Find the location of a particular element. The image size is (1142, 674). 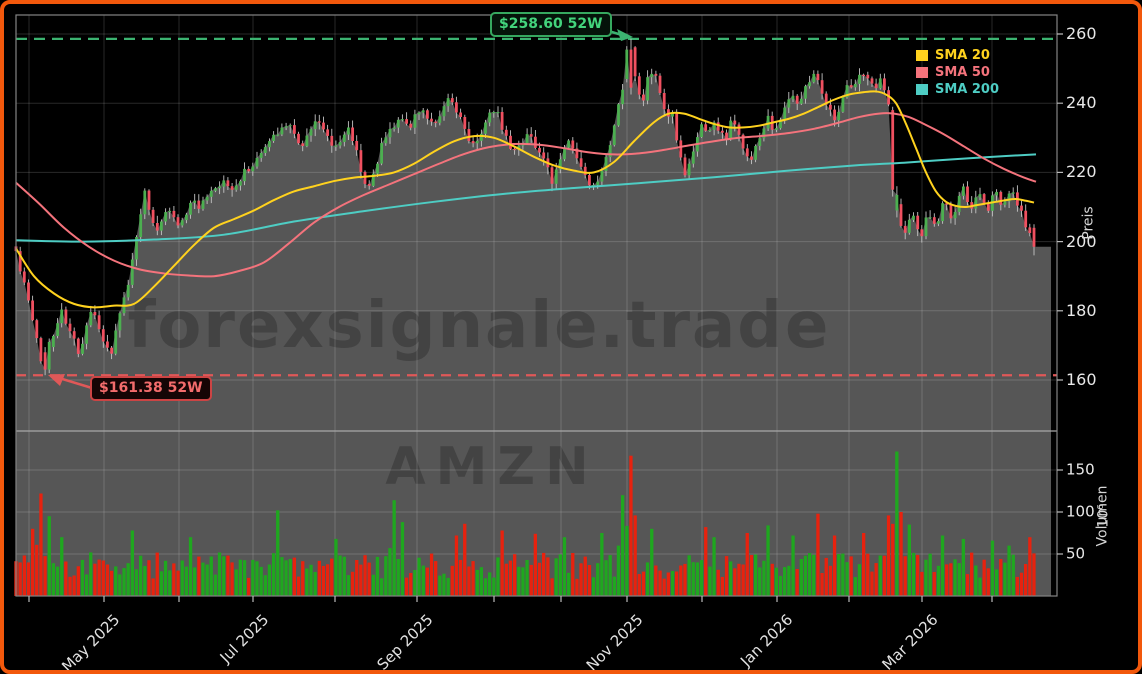

legend-label: SMA 200 is located at coordinates (967, 89).